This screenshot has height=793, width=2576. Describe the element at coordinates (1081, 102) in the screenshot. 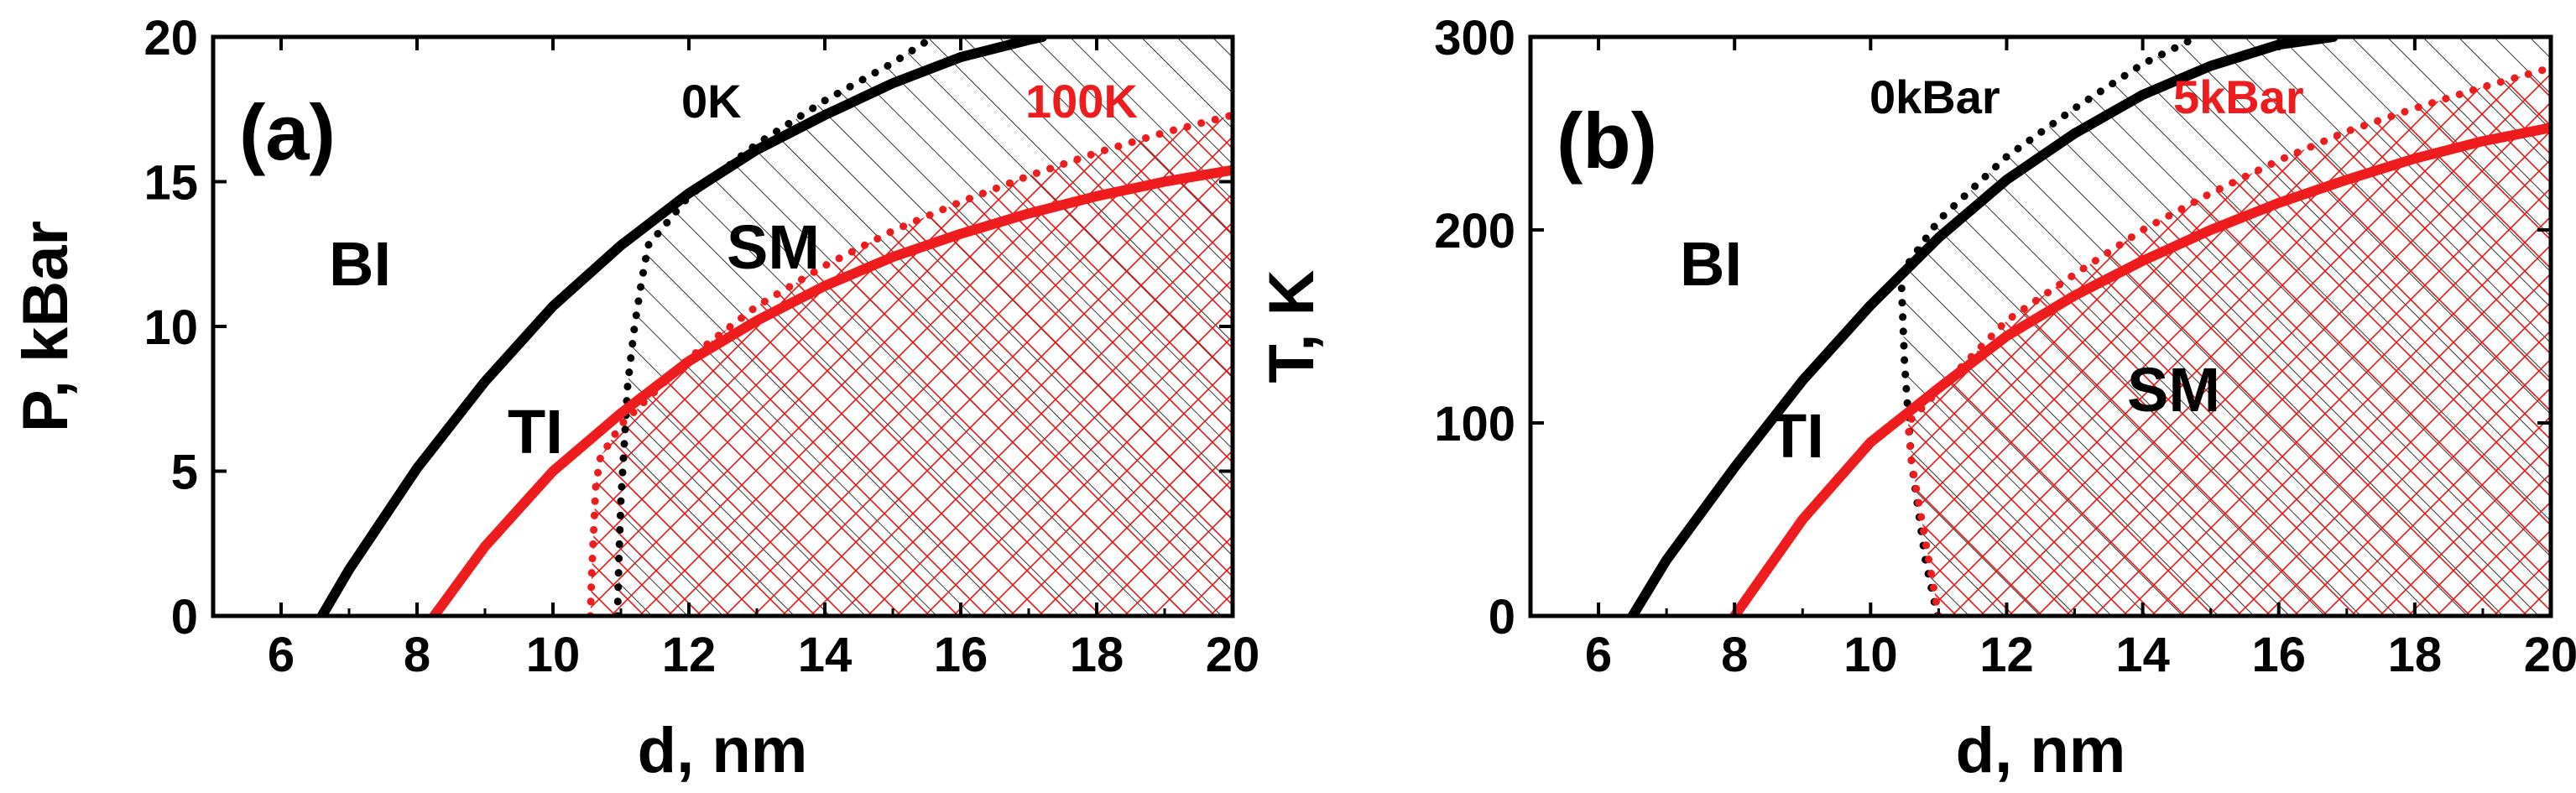

I see `curve-label-100k: 100K` at that location.